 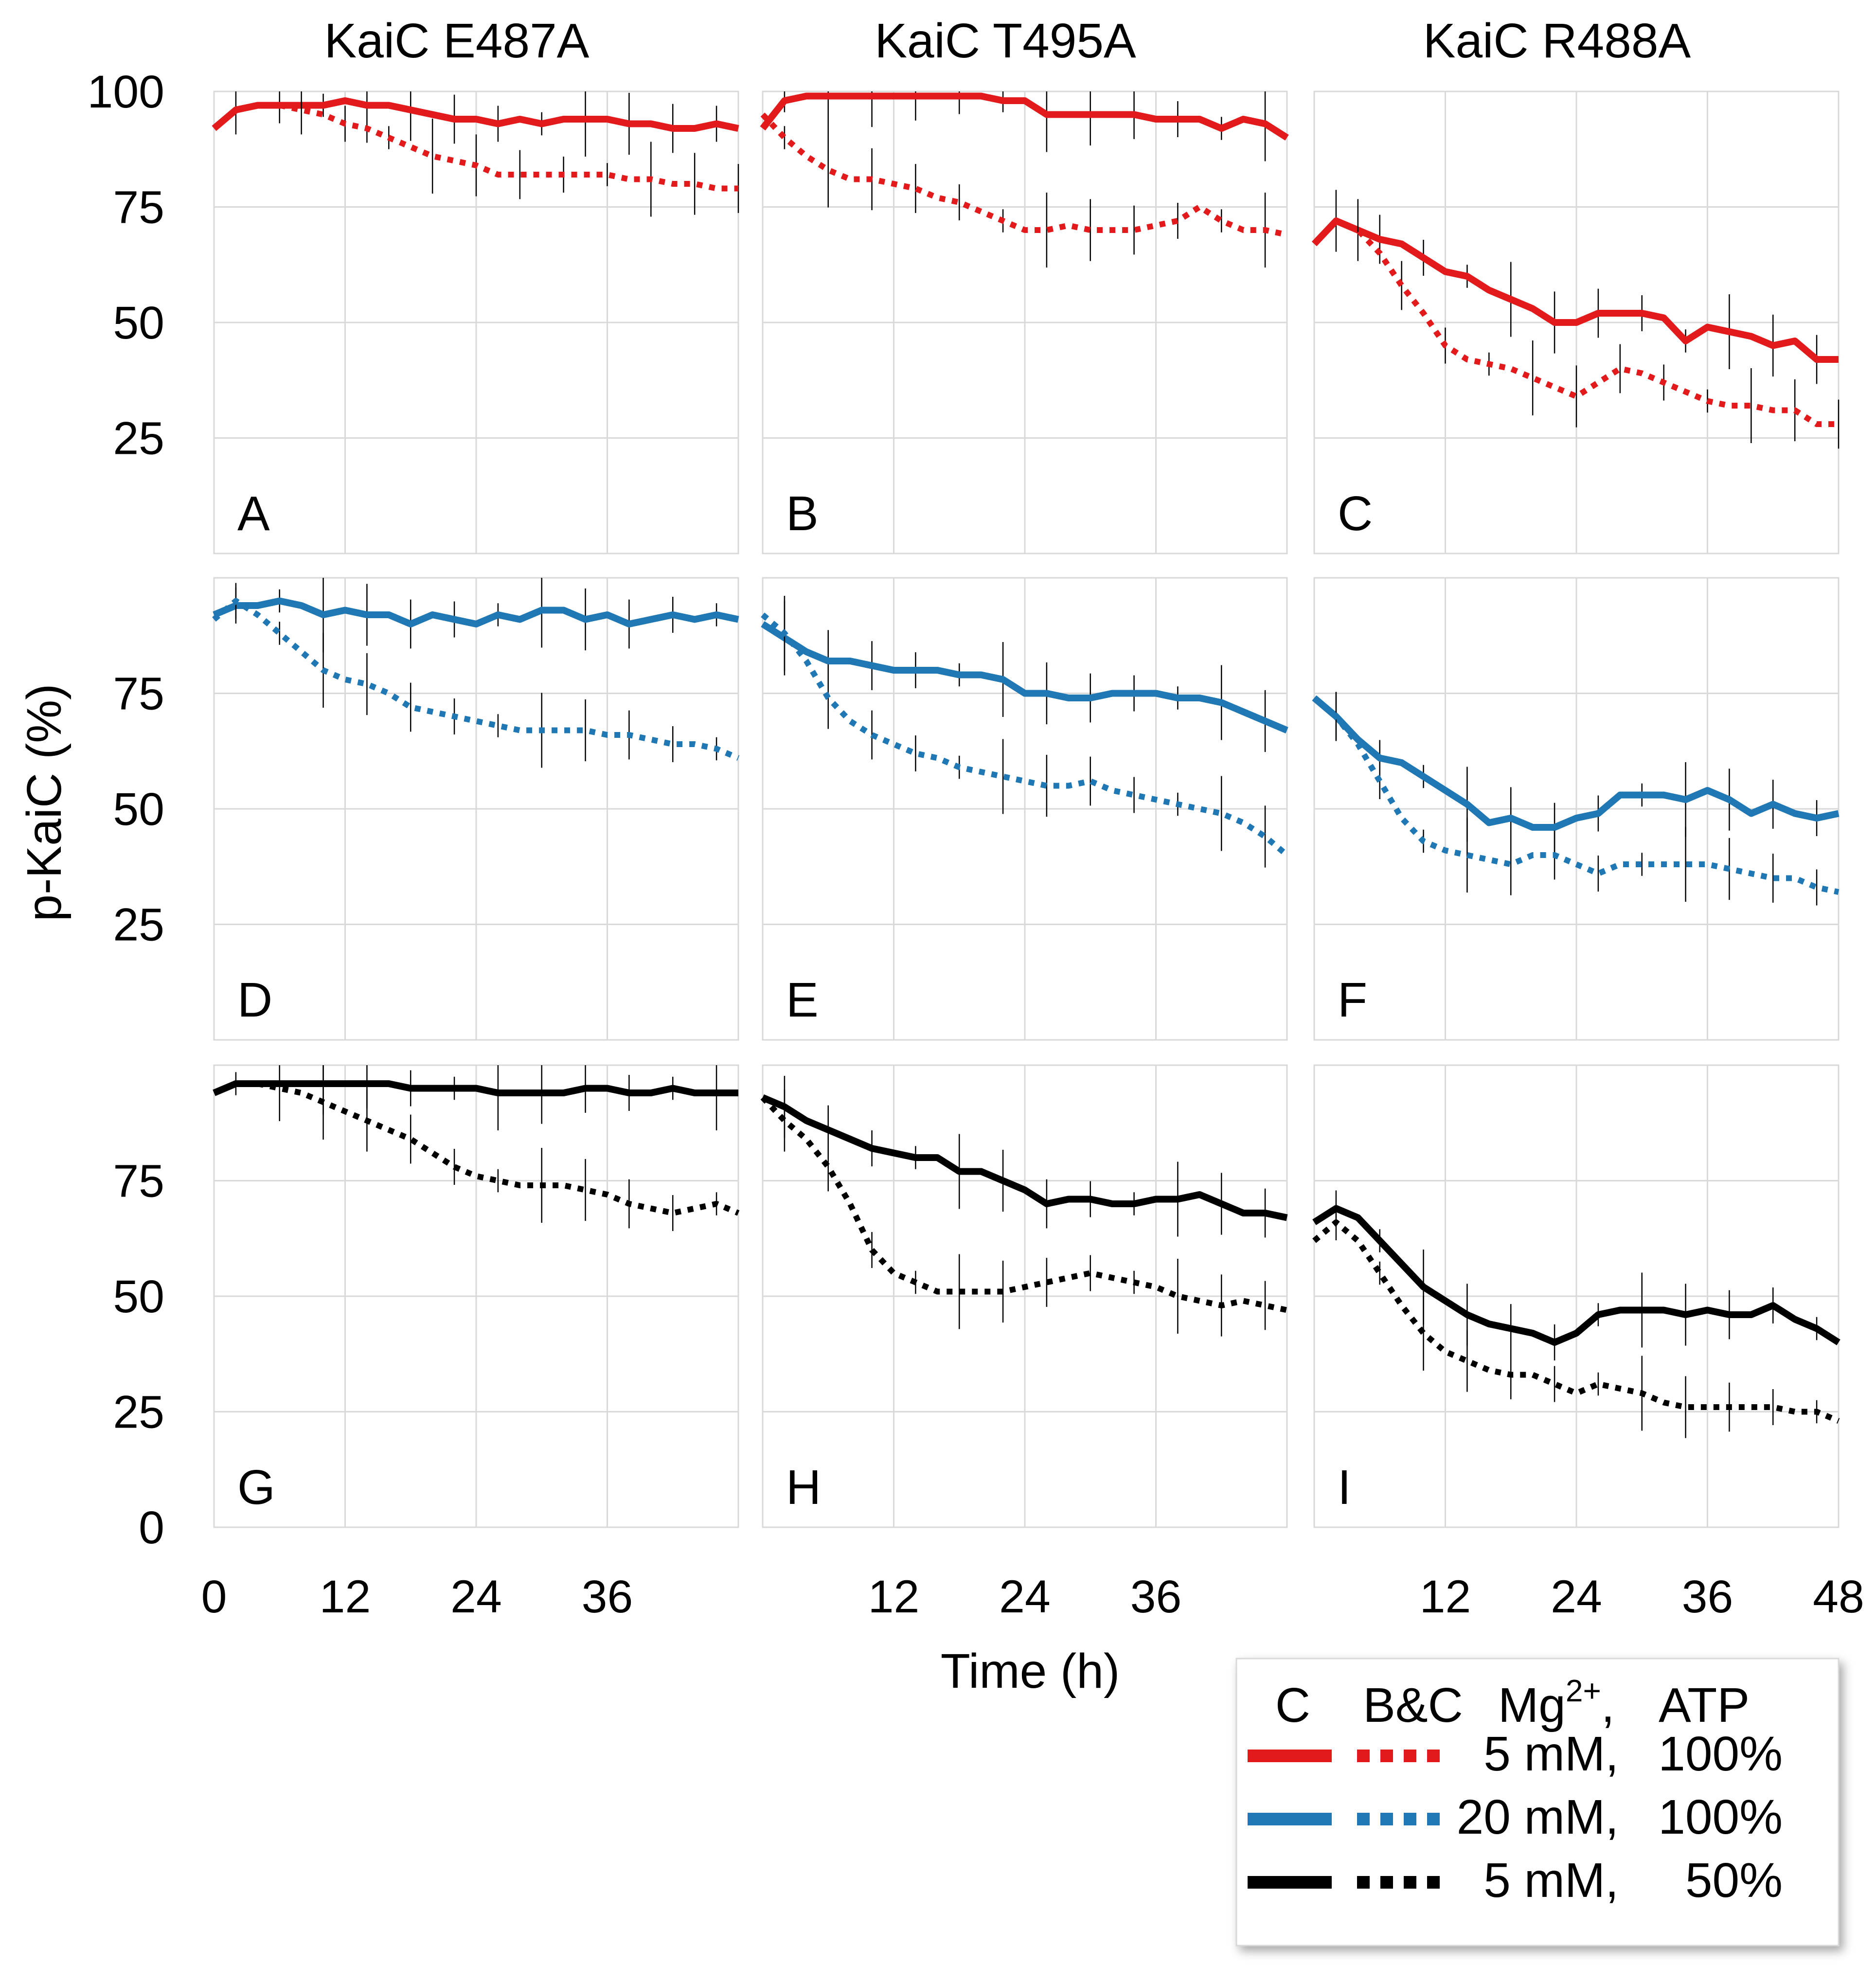 I want to click on legend-mg-value: 20 mM,, so click(x=1538, y=1817).